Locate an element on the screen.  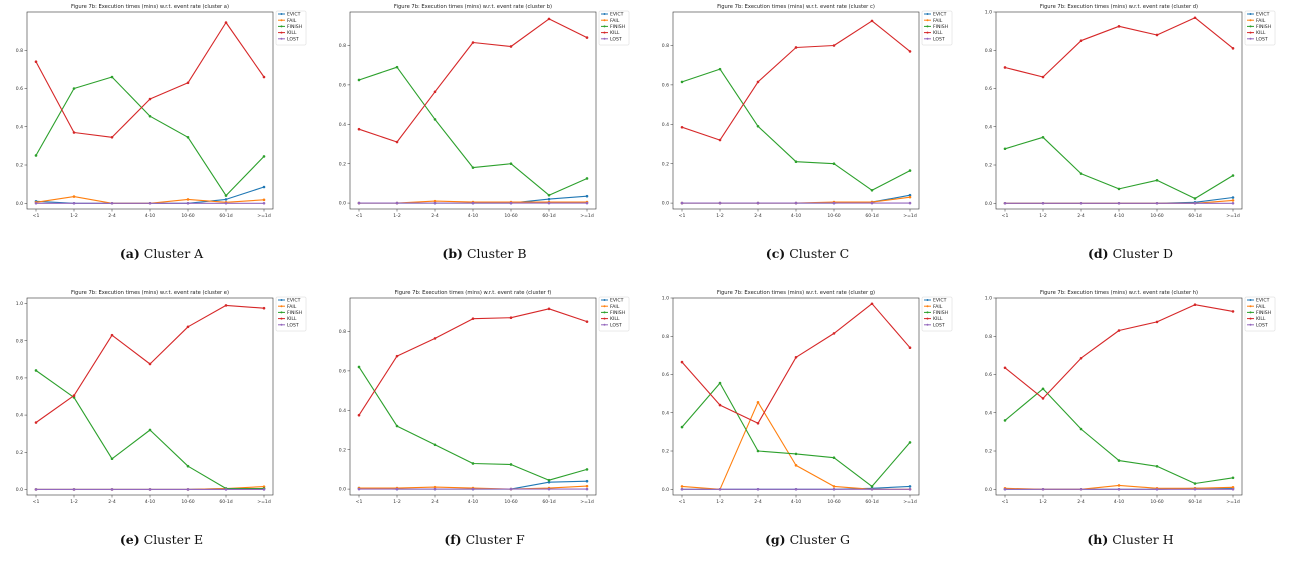
data-point-evict is located at coordinates (587, 481).